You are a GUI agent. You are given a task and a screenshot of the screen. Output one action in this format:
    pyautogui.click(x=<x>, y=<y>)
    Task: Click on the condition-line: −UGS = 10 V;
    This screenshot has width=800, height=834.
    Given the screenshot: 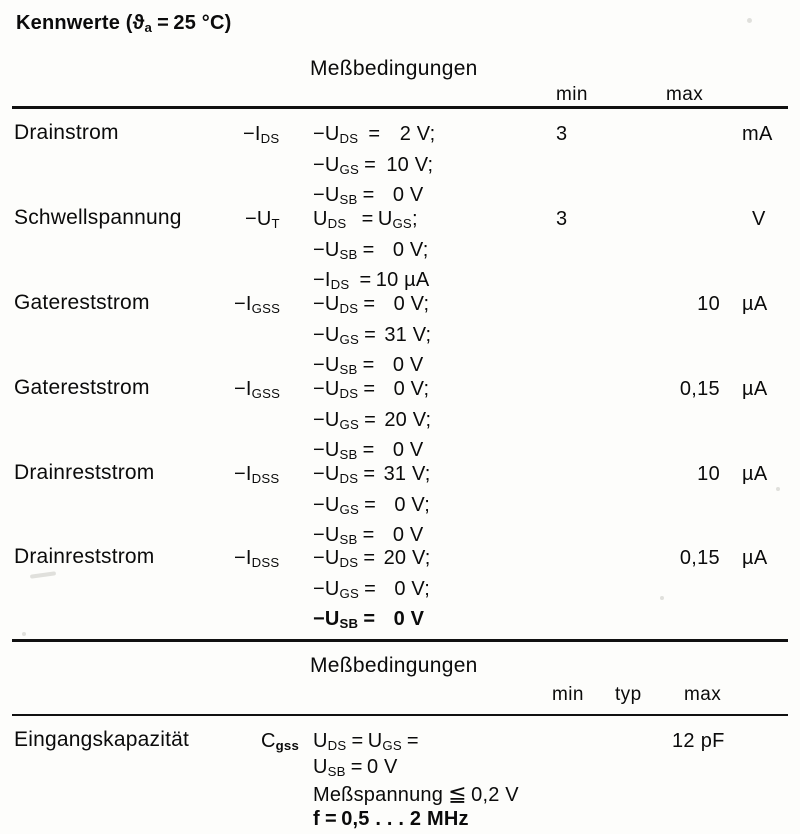 What is the action you would take?
    pyautogui.click(x=373, y=165)
    